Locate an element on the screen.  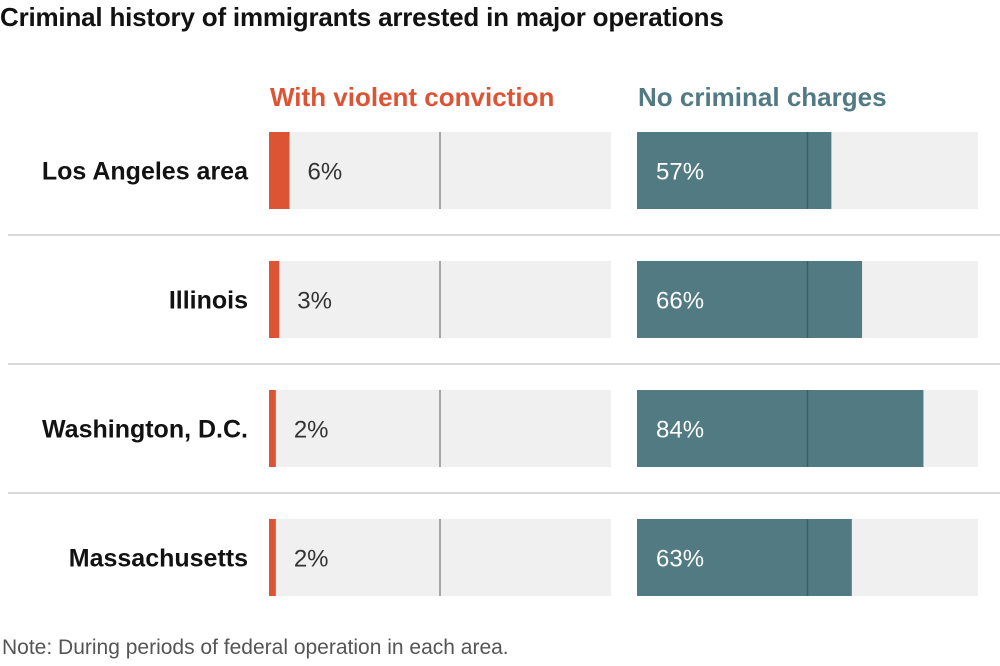
value-label-no-charges: 66% is located at coordinates (680, 301).